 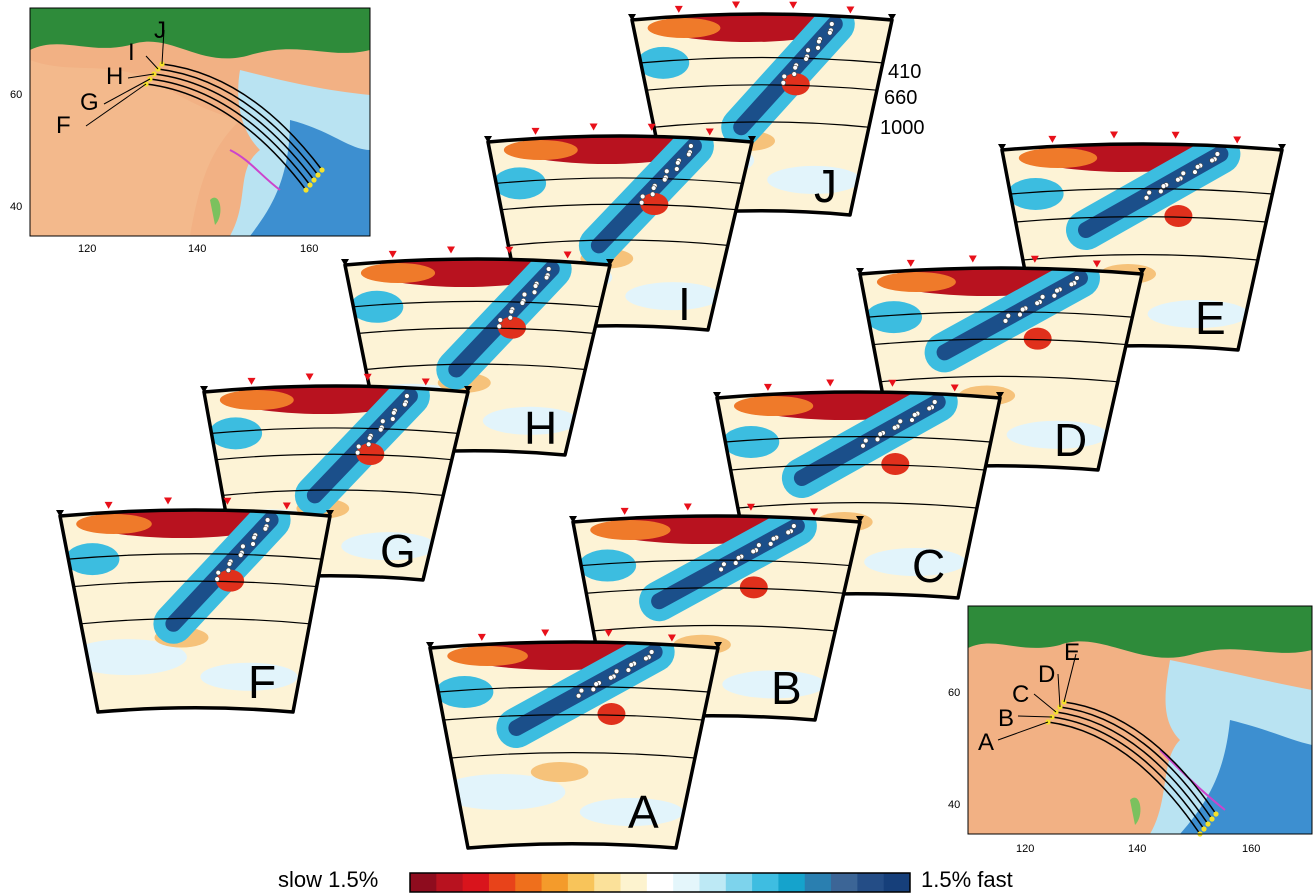 What do you see at coordinates (255, 170) in the screenshot?
I see `map-north-trench` at bounding box center [255, 170].